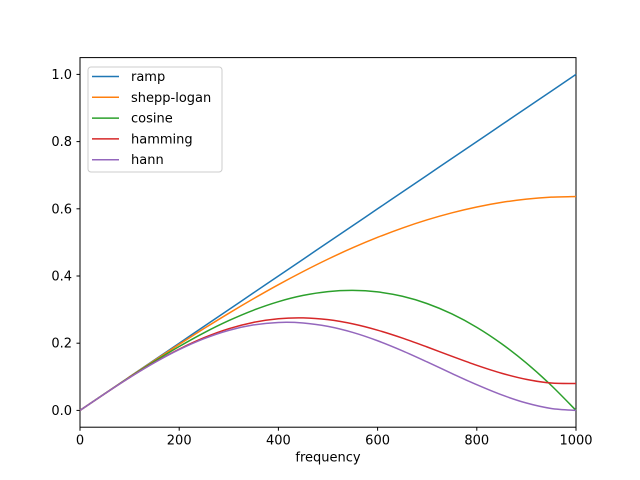 This screenshot has width=640, height=480. Describe the element at coordinates (152, 119) in the screenshot. I see `legend-label-cosine: cosine` at that location.